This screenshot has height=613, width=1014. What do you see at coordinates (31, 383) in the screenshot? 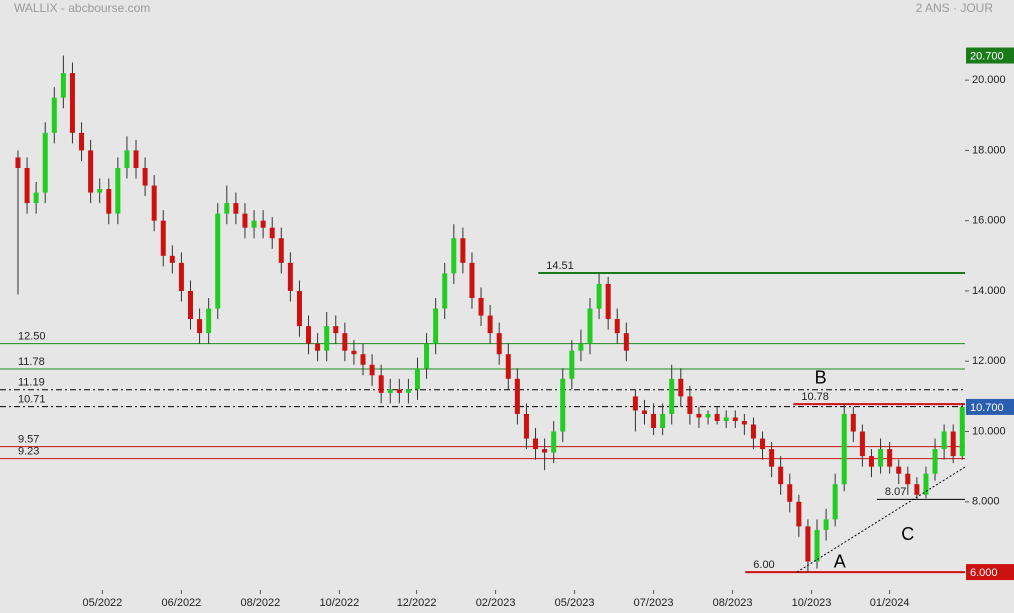
I see `level-label: 11.19` at bounding box center [31, 383].